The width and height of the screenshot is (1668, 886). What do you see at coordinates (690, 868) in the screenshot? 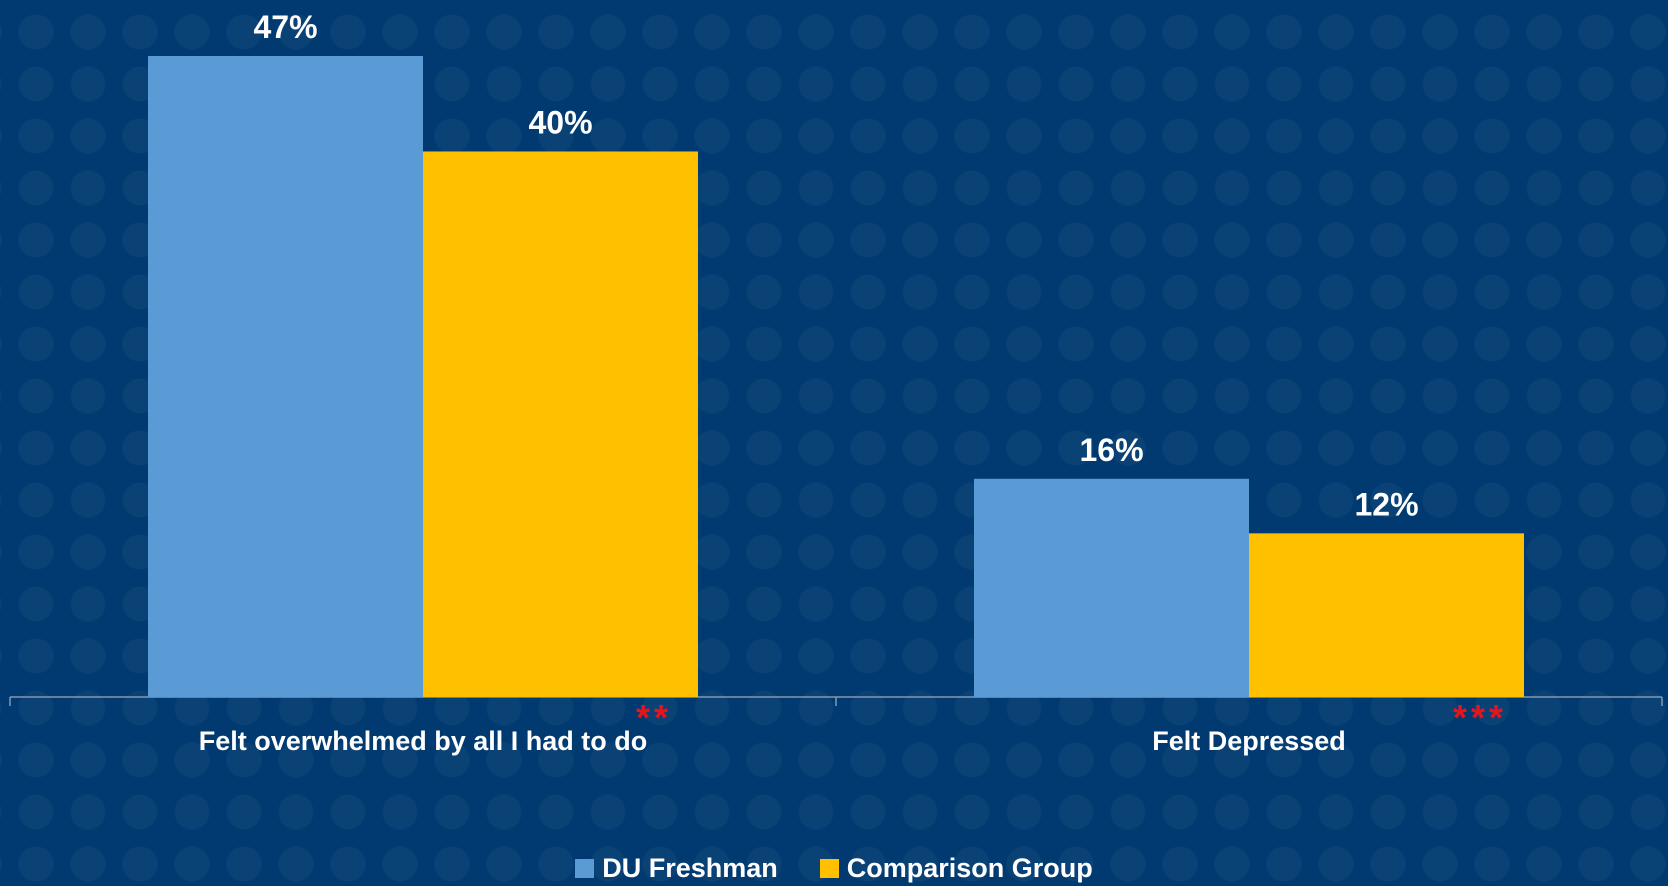
I see `legend-label-du-freshman: DU Freshman` at bounding box center [690, 868].